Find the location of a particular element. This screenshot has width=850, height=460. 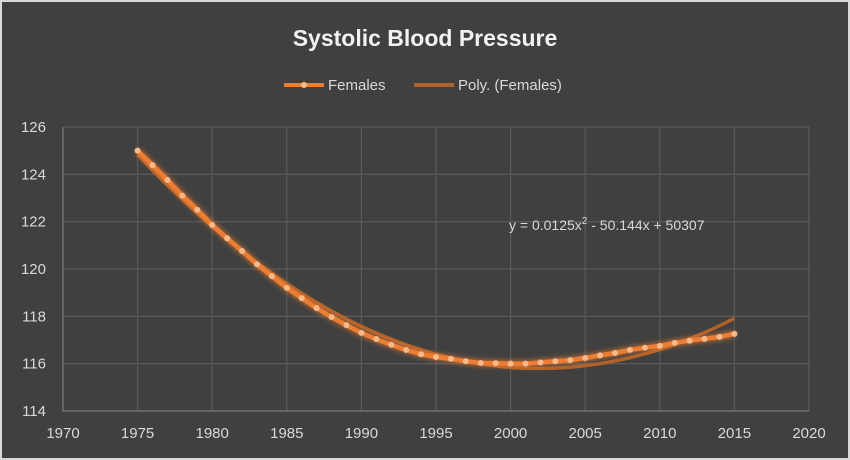

trendline-equation: y = 0.0125x2 - 50.144x + 50307 is located at coordinates (607, 224).